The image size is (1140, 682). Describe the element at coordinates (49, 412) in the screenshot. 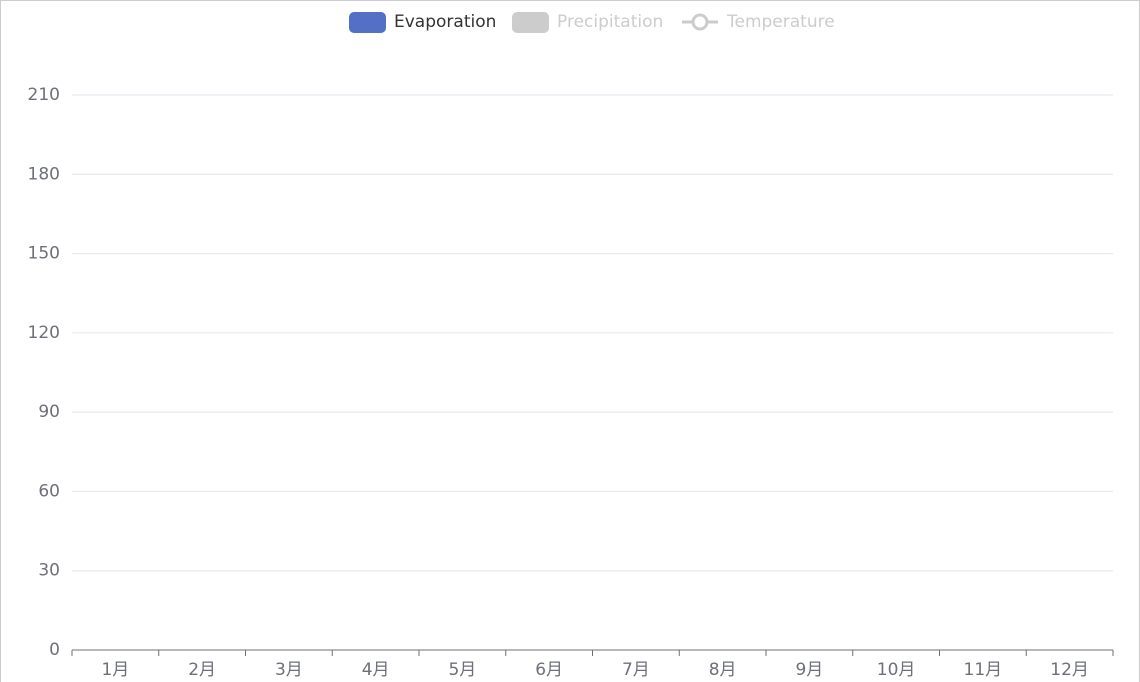

I see `y-tick-label: 90` at that location.